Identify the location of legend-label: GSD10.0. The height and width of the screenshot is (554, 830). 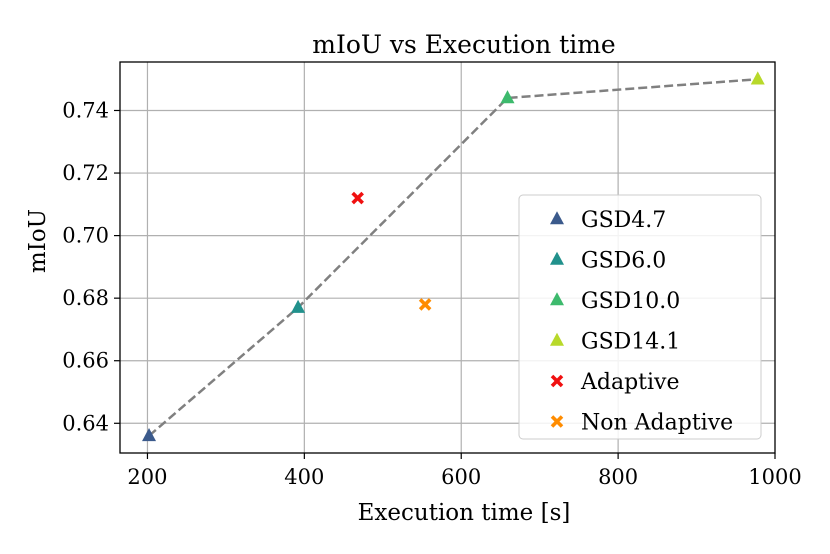
(630, 301).